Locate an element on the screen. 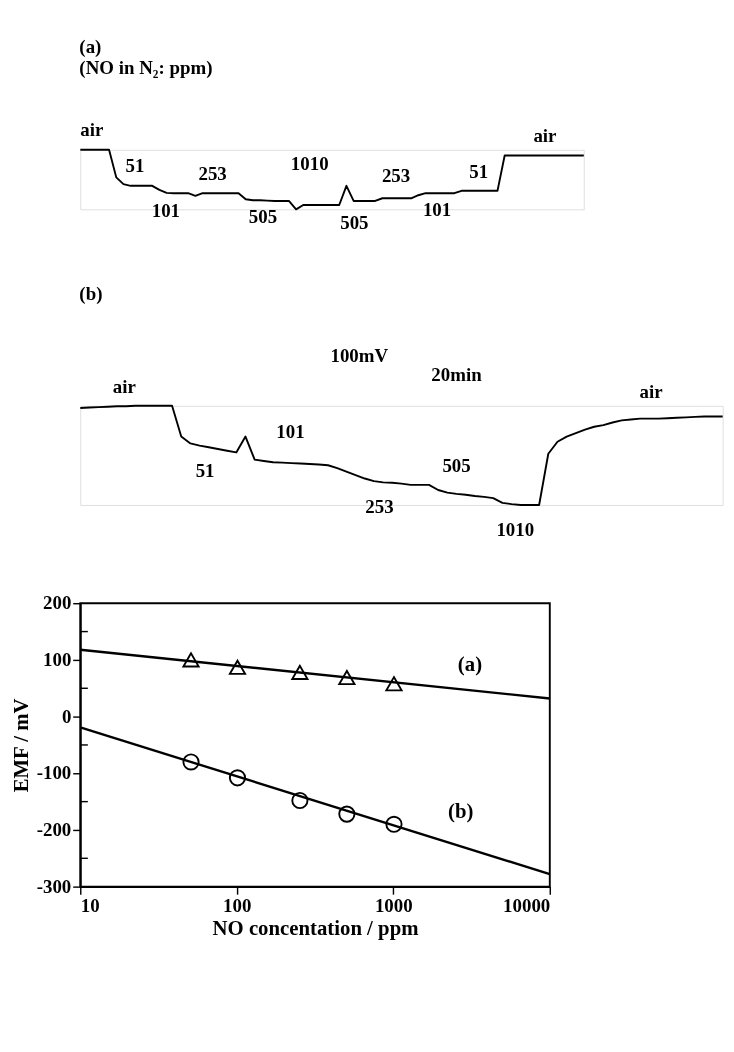 The width and height of the screenshot is (734, 1052). text: 505 is located at coordinates (354, 222).